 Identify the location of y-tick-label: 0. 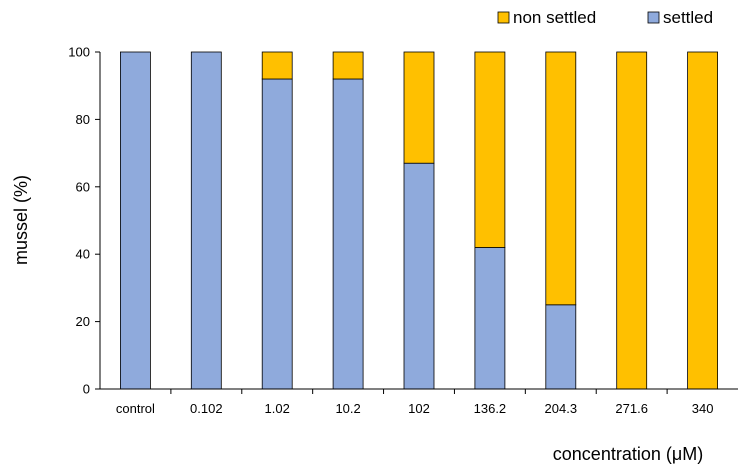
(86, 389).